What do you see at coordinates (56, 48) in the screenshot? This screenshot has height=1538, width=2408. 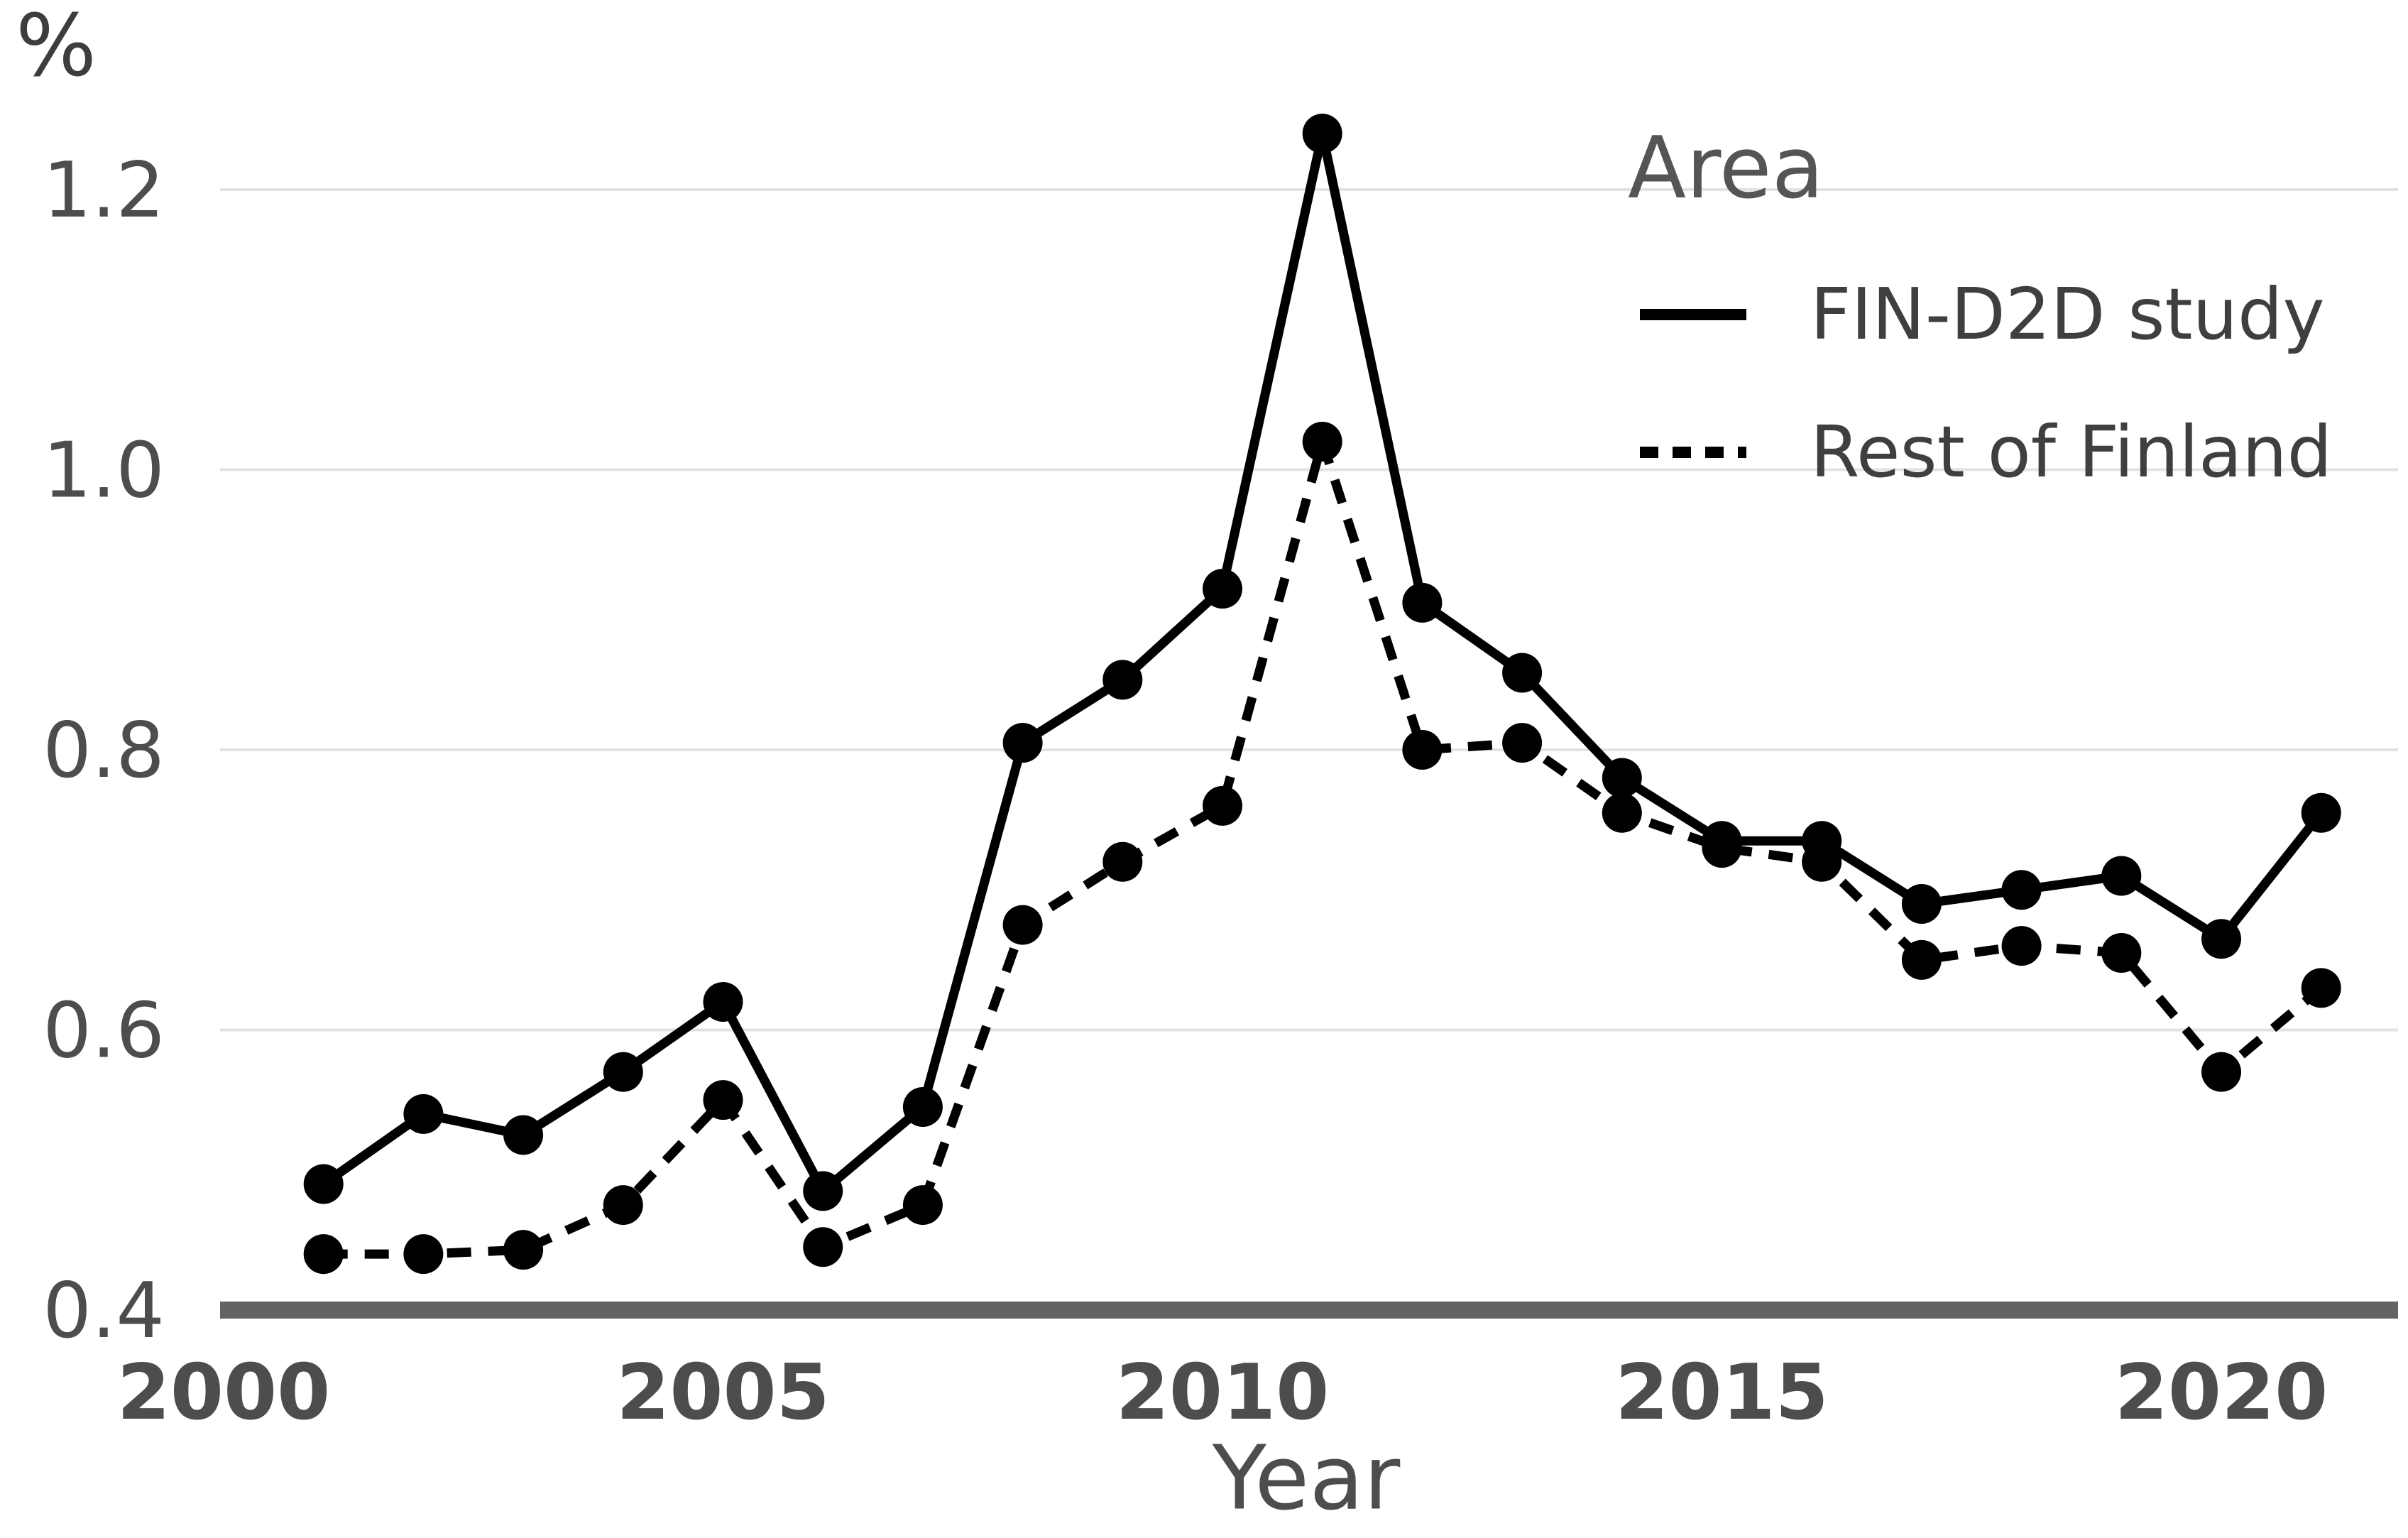 I see `y-axis-title: %` at bounding box center [56, 48].